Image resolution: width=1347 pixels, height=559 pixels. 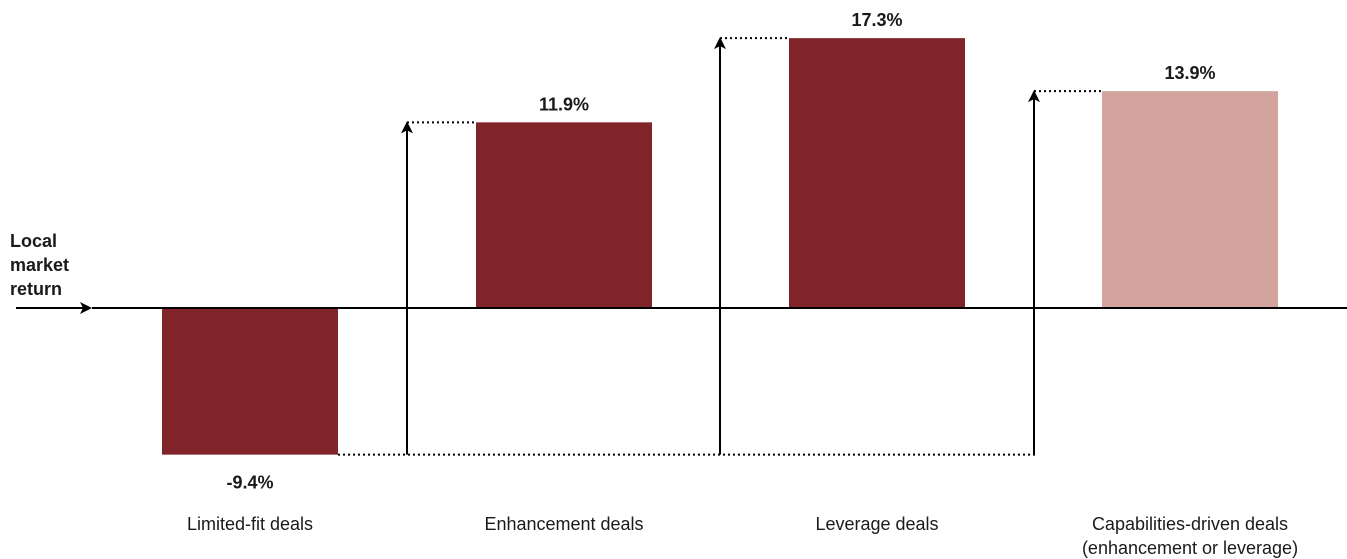 What do you see at coordinates (876, 524) in the screenshot?
I see `category-label-2-0: Leverage deals` at bounding box center [876, 524].